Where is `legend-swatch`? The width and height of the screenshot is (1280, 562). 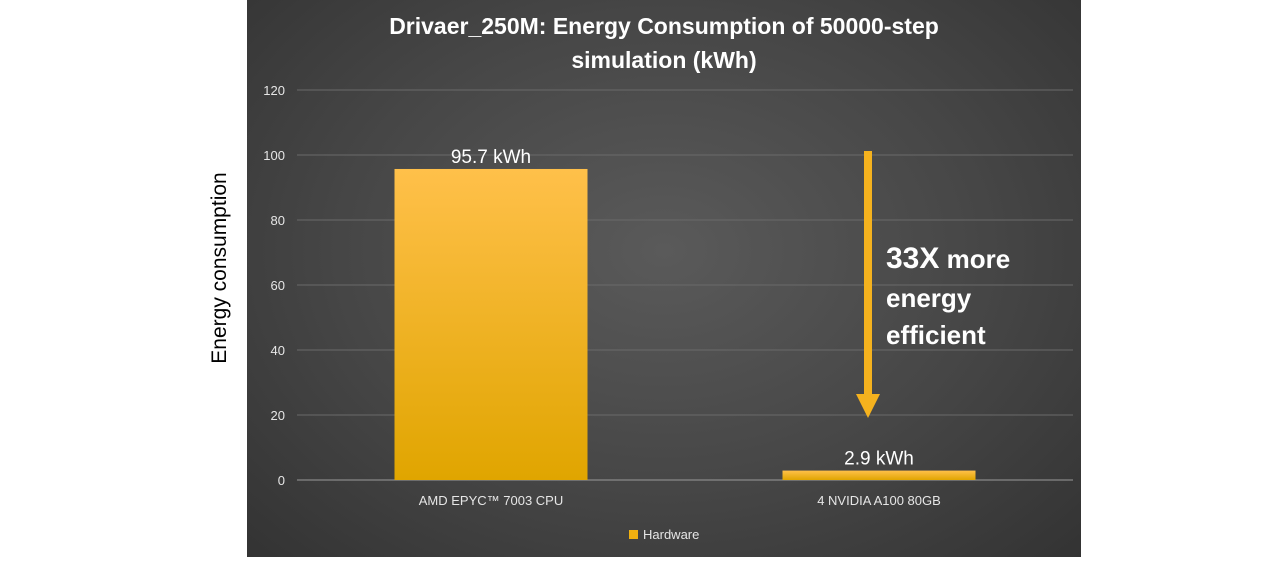 legend-swatch is located at coordinates (633, 534).